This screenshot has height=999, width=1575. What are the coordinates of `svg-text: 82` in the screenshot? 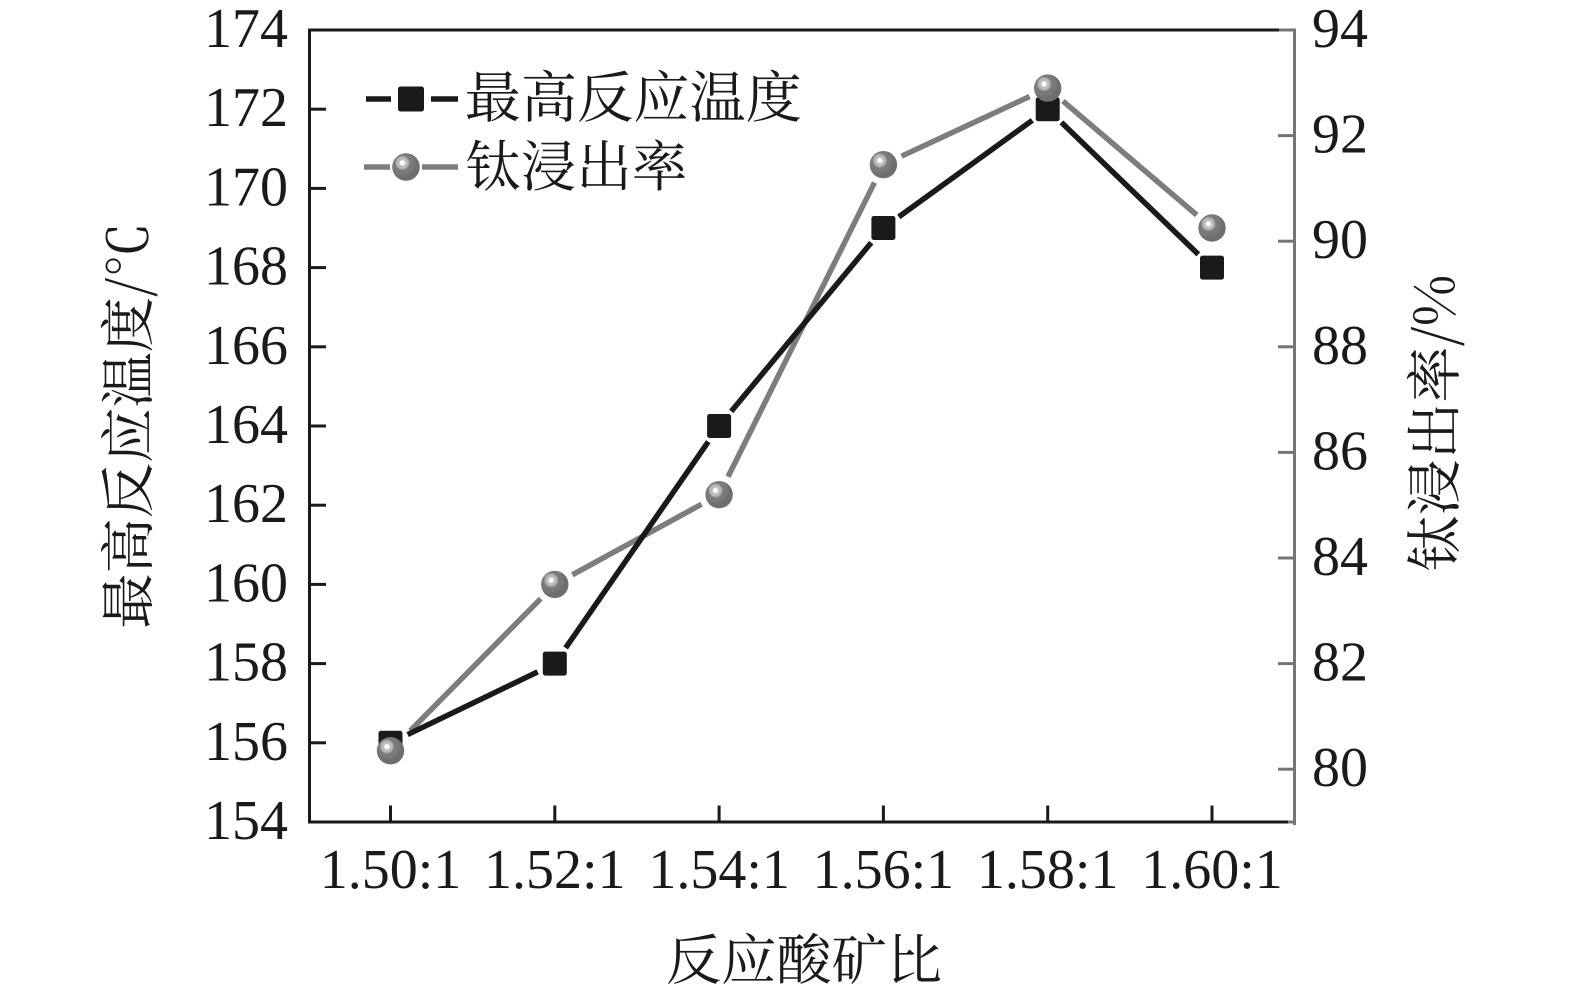 It's located at (1340, 663).